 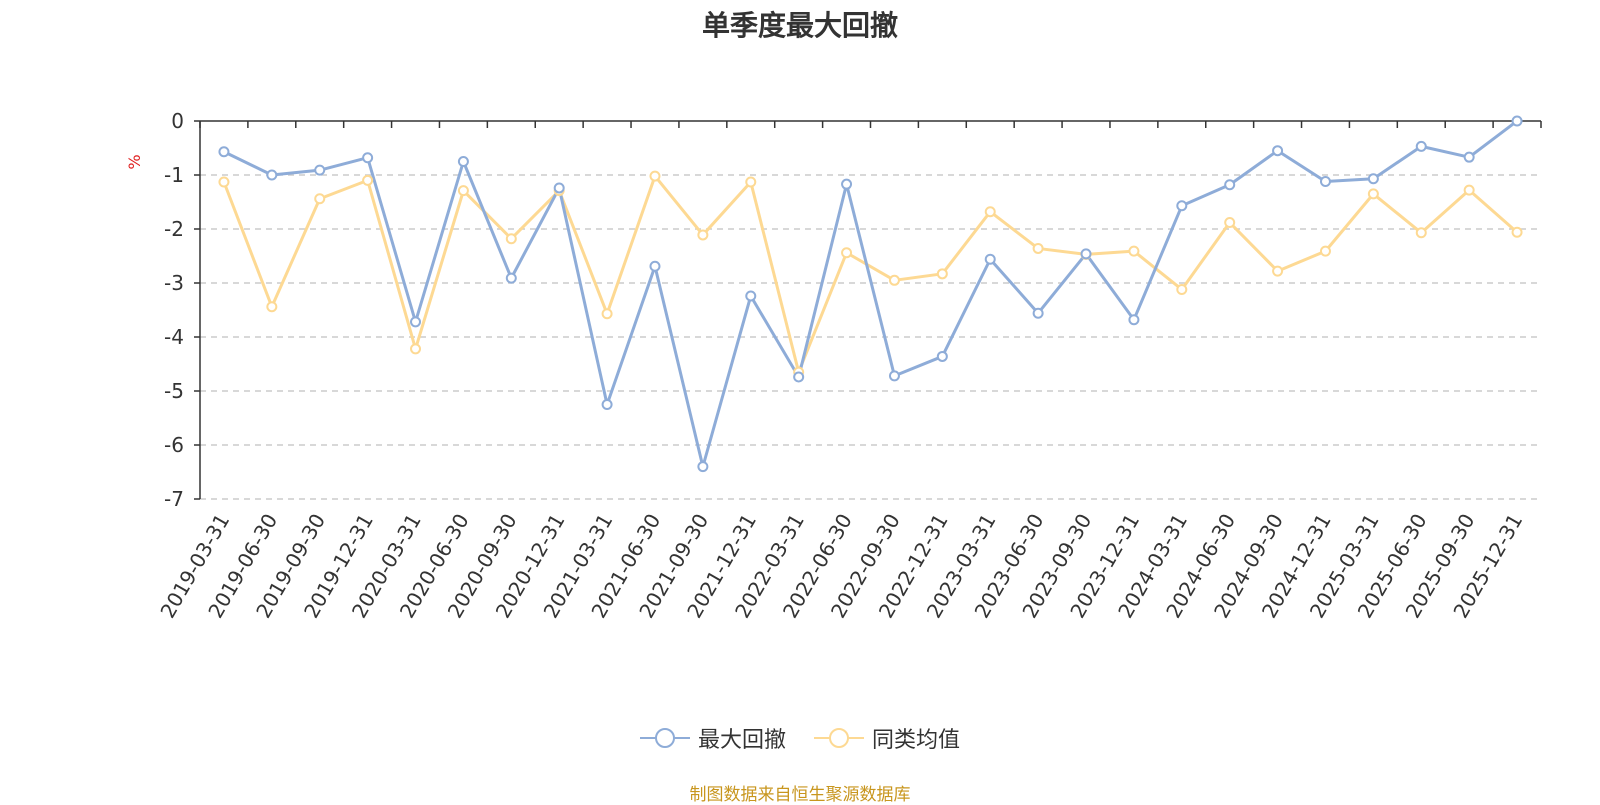 I want to click on legend: 最大回撤 同类均值, so click(x=800, y=738).